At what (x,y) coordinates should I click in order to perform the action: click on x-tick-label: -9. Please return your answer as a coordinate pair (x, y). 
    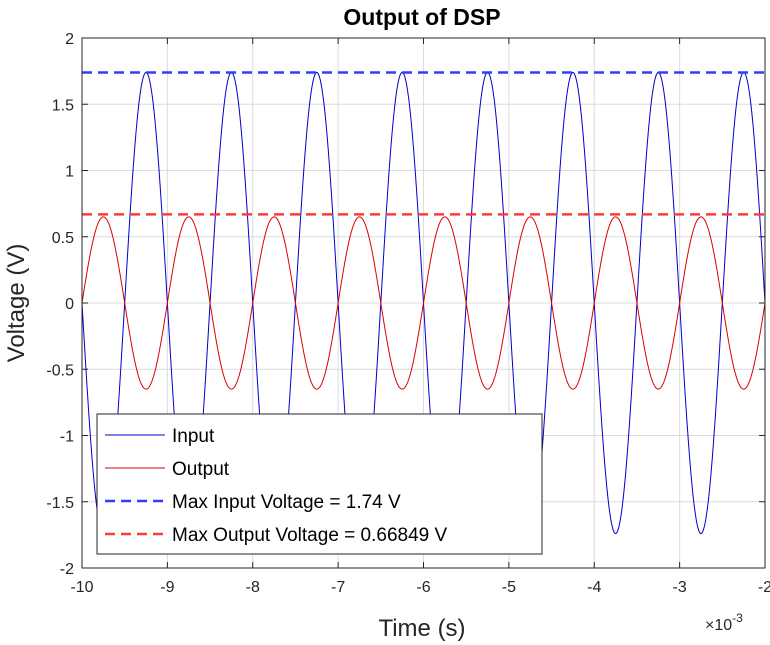
    Looking at the image, I should click on (167, 587).